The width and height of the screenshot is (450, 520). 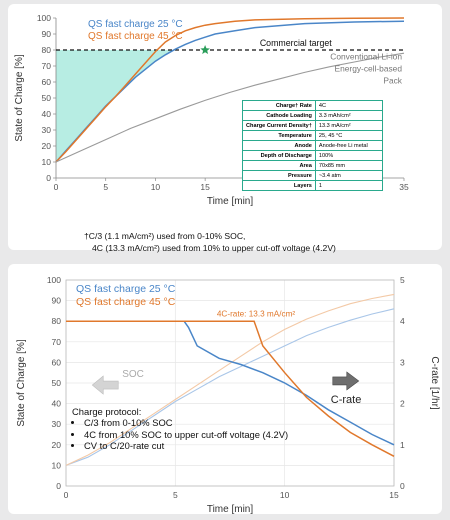 I want to click on crate-arrow-label: C-rate, so click(x=346, y=400).